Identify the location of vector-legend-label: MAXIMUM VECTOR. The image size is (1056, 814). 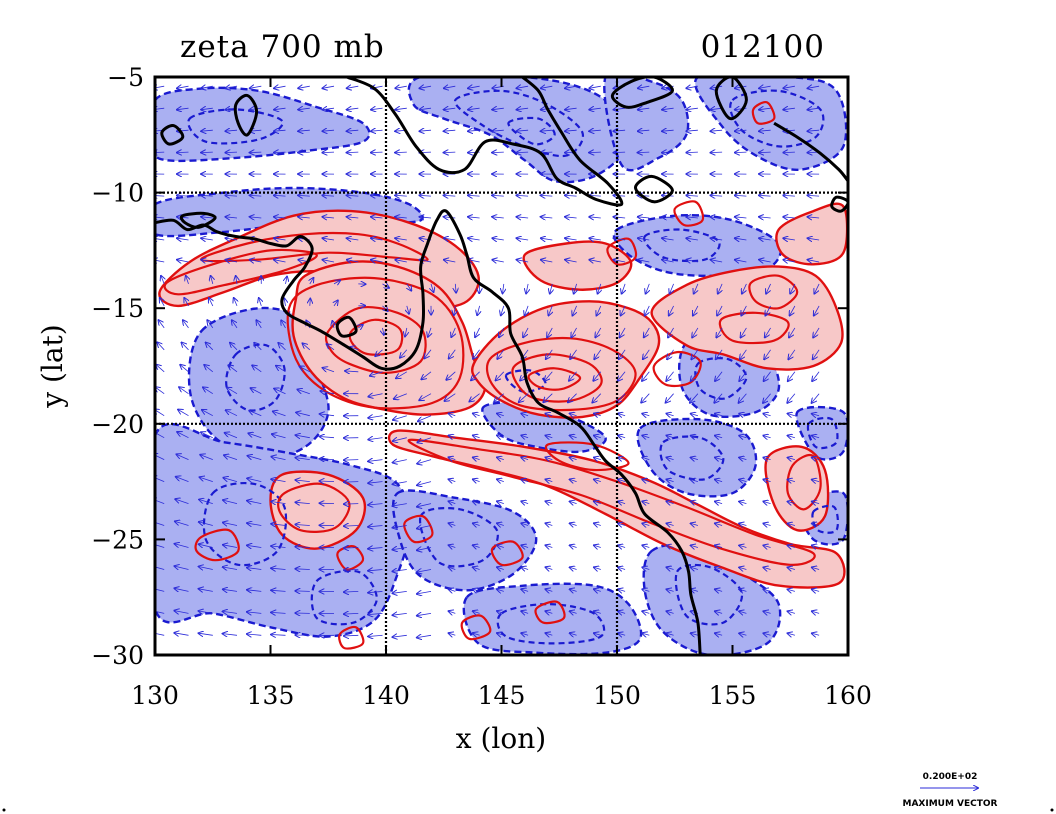
(949, 804).